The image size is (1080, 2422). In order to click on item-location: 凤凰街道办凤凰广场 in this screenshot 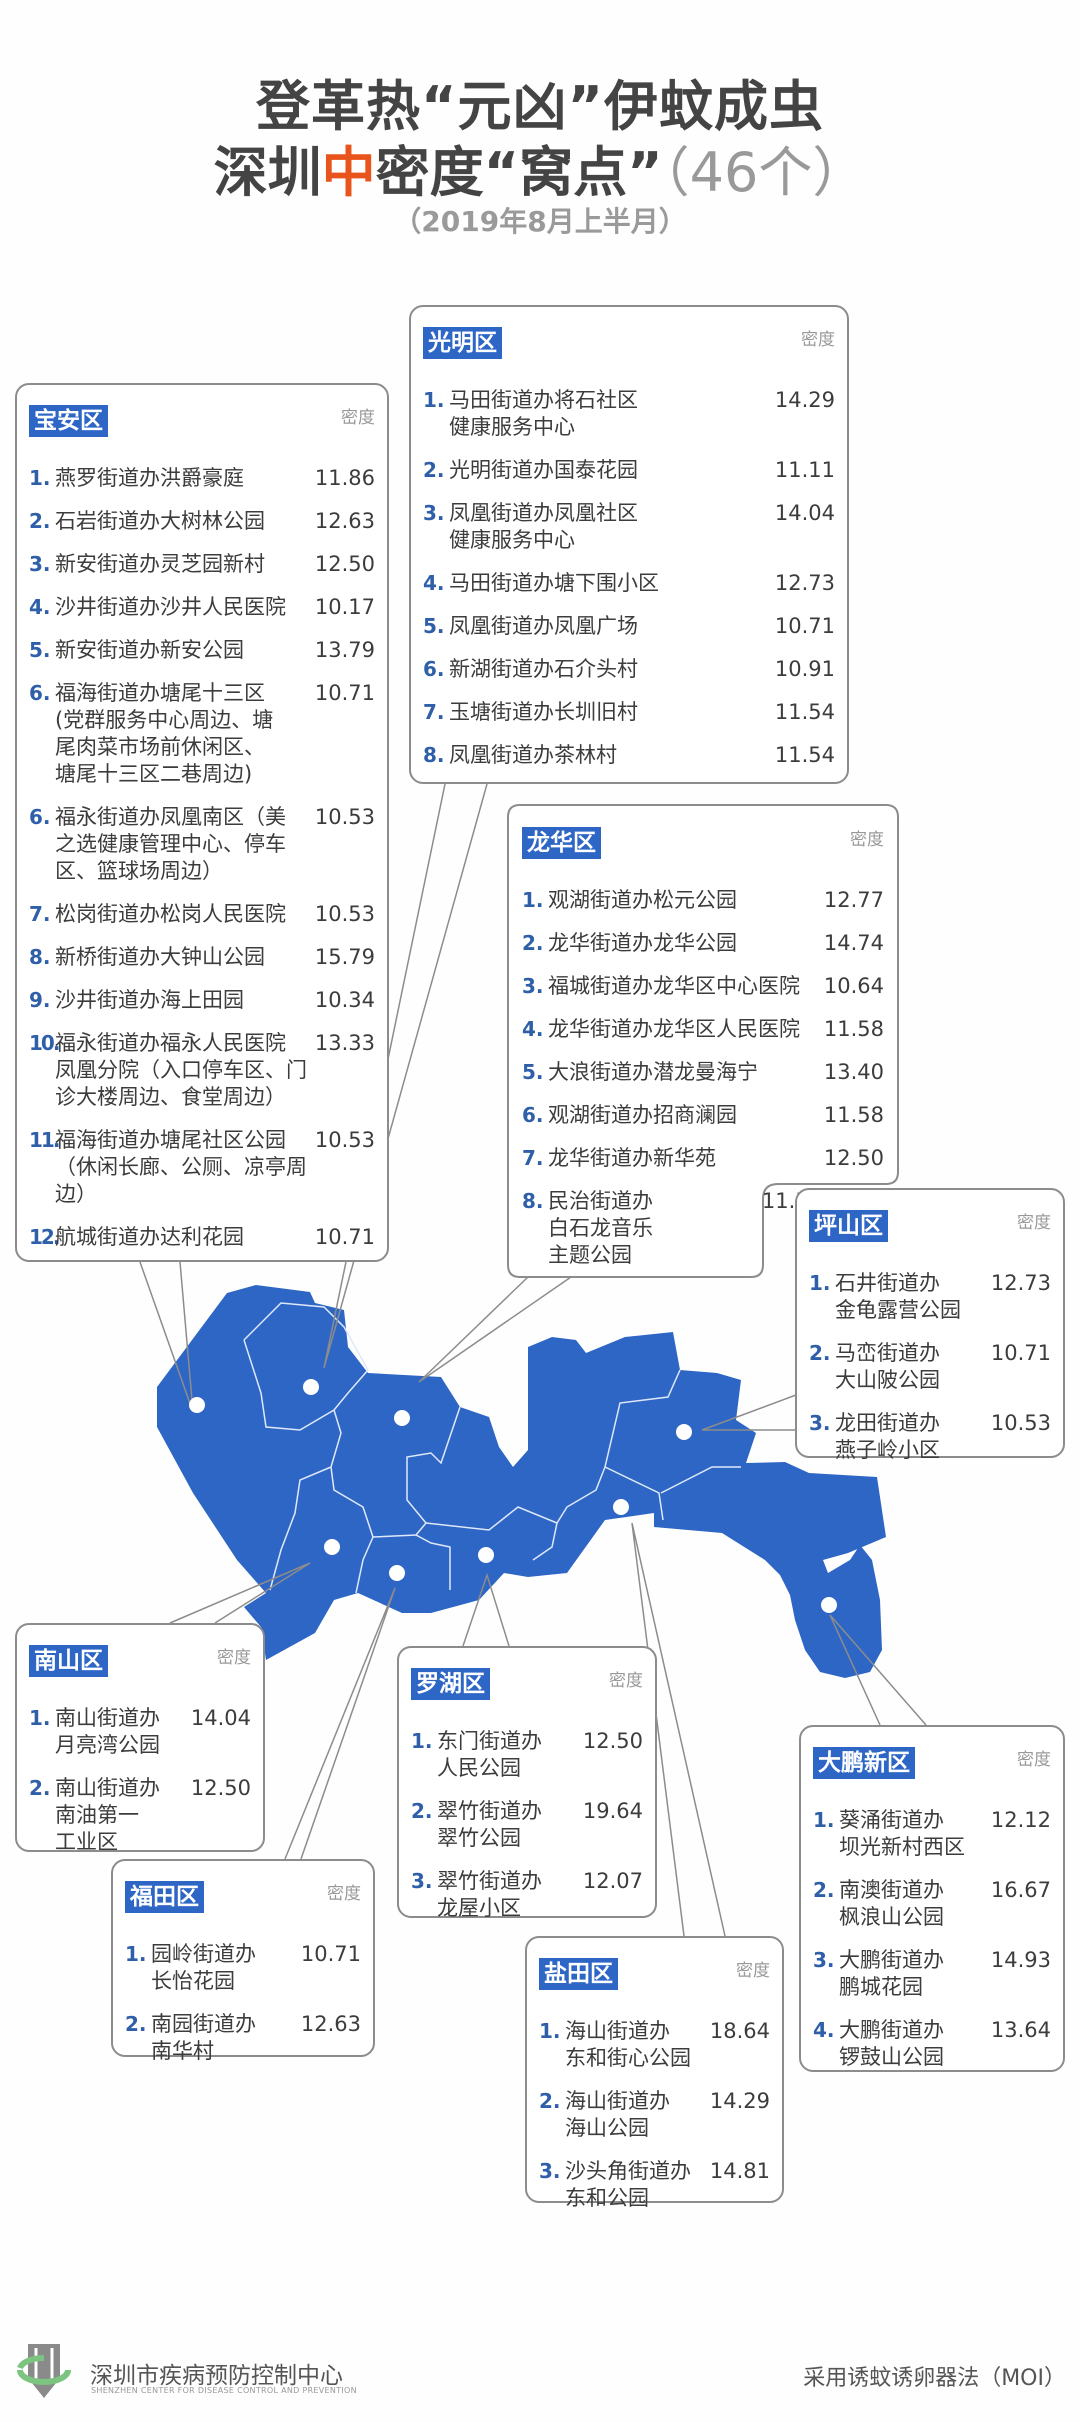, I will do `click(543, 626)`.